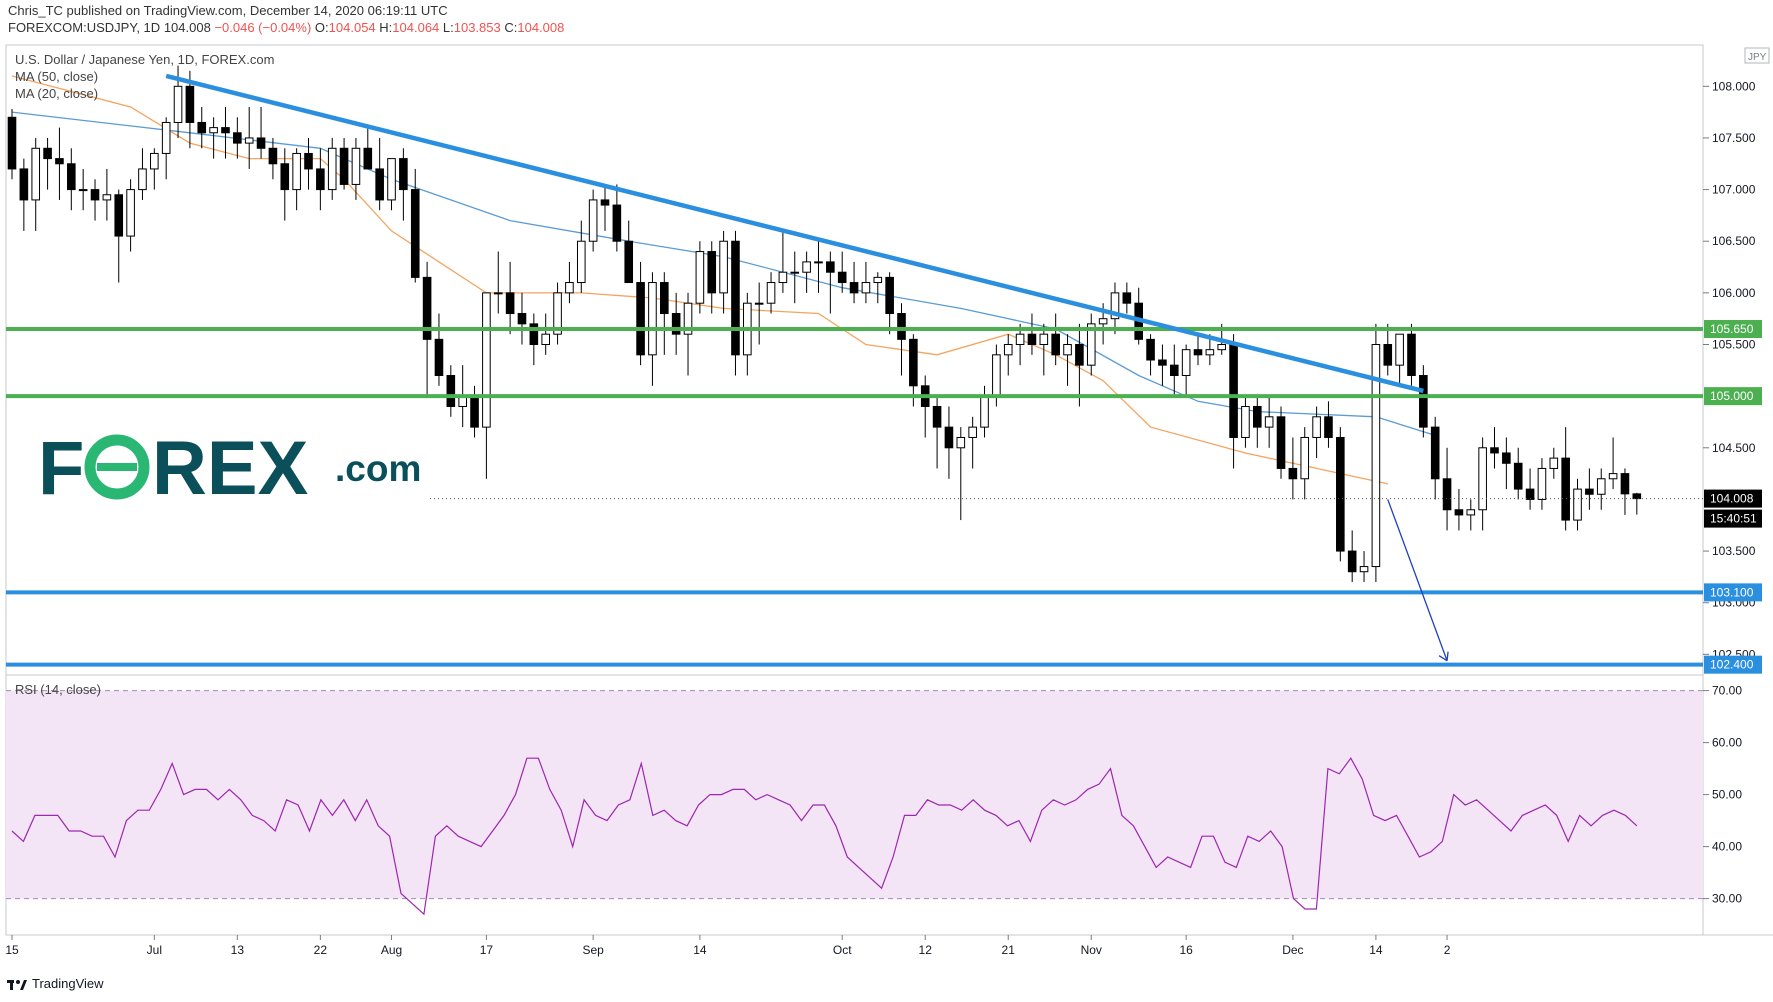 Image resolution: width=1773 pixels, height=1002 pixels. I want to click on open-label: O:, so click(321, 27).